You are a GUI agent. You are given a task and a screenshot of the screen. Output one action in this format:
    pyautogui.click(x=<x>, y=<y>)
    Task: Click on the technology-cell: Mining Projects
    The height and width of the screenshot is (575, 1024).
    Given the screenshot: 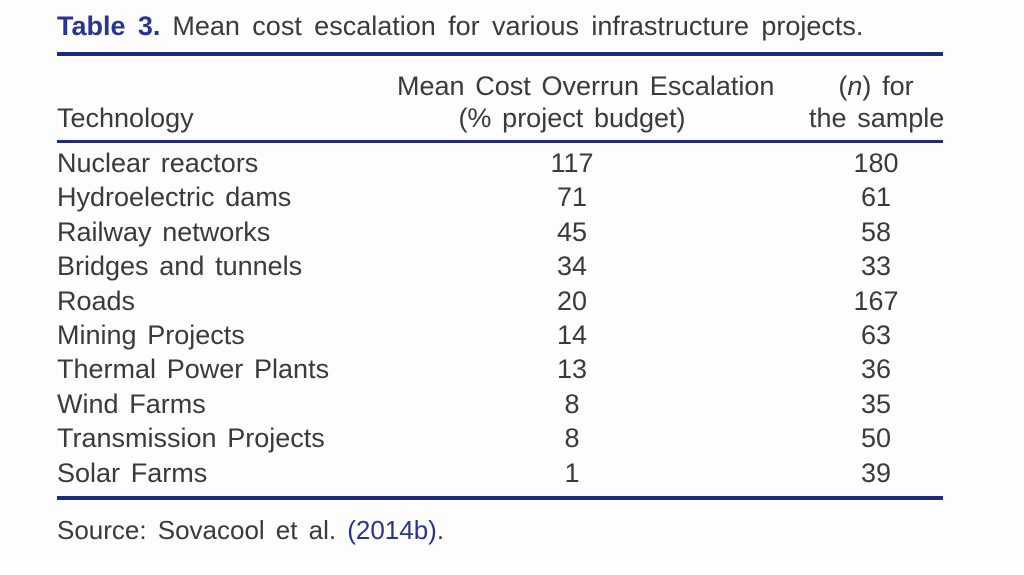 What is the action you would take?
    pyautogui.click(x=151, y=335)
    